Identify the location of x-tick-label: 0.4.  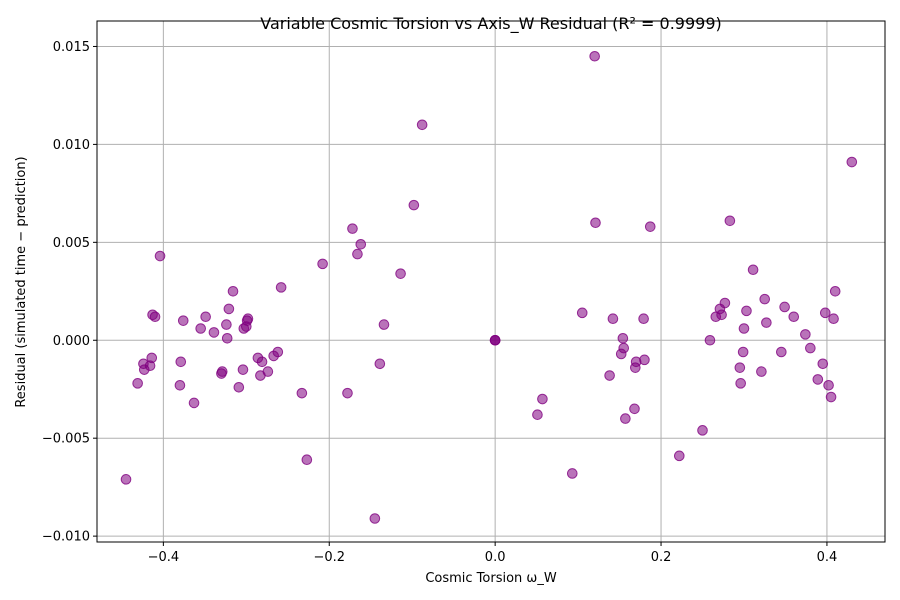
(827, 557).